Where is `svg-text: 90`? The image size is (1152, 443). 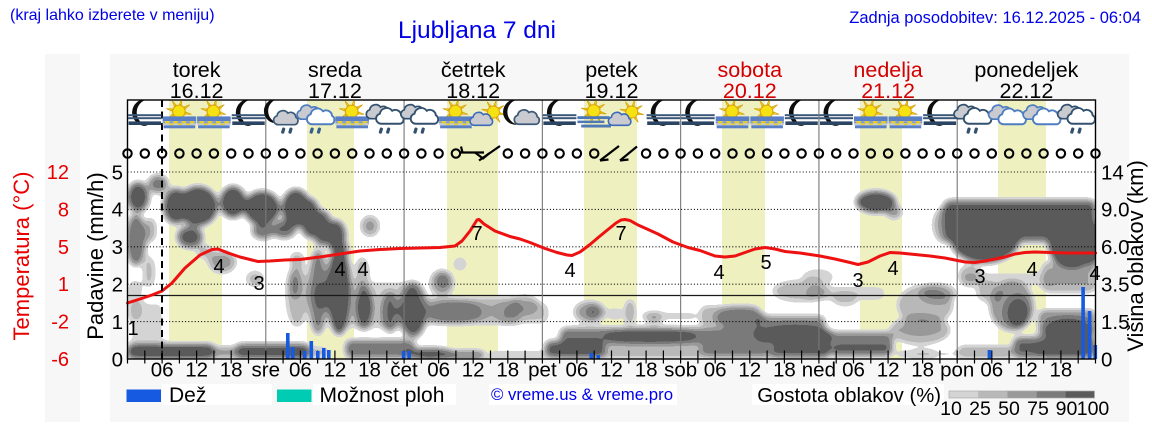
svg-text: 90 is located at coordinates (1067, 409).